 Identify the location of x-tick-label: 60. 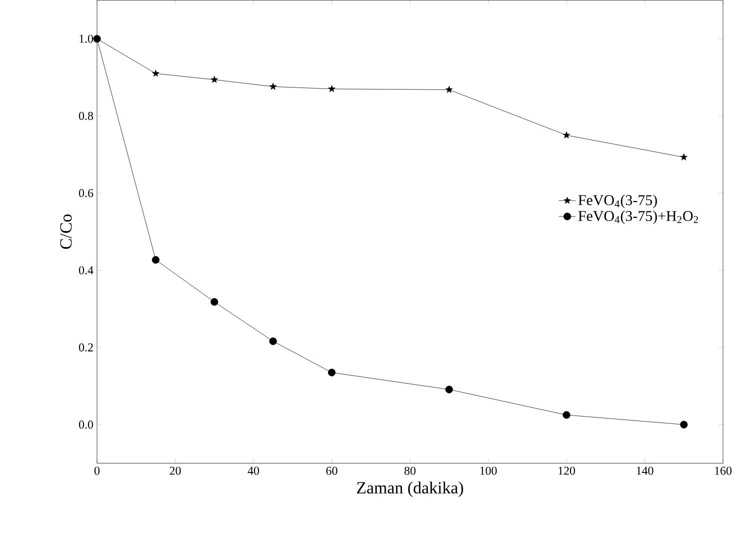
(332, 470).